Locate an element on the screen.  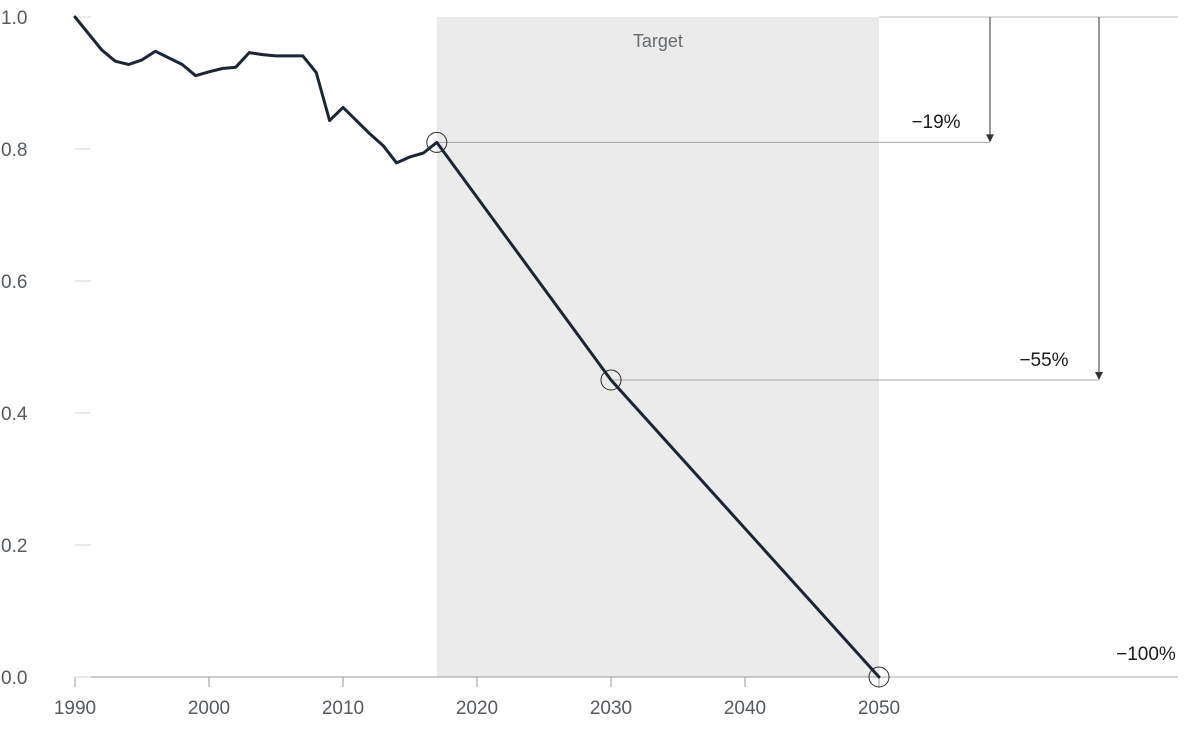
x-tick-label: 1990 is located at coordinates (75, 708).